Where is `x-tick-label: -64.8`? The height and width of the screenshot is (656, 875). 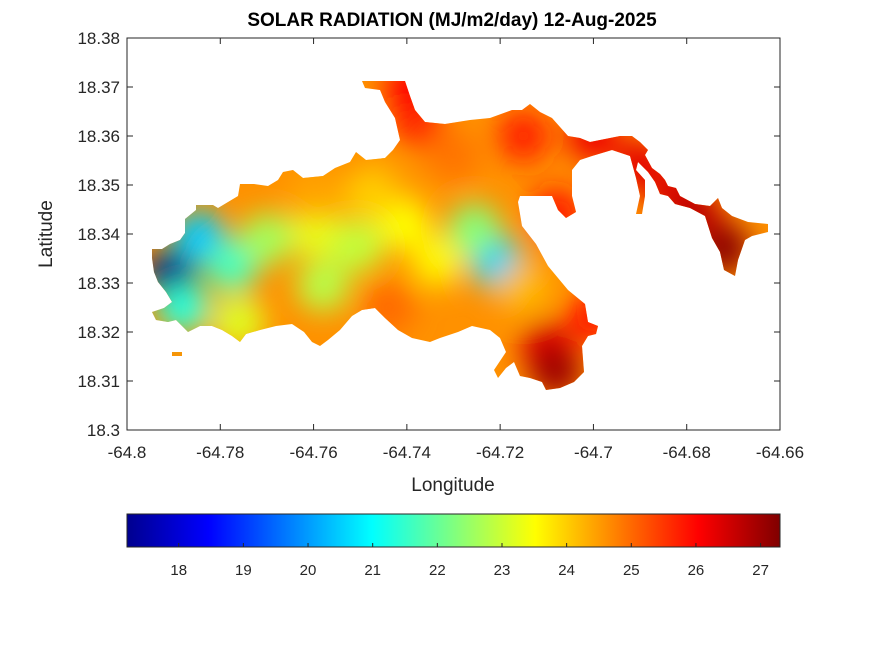 x-tick-label: -64.8 is located at coordinates (127, 452).